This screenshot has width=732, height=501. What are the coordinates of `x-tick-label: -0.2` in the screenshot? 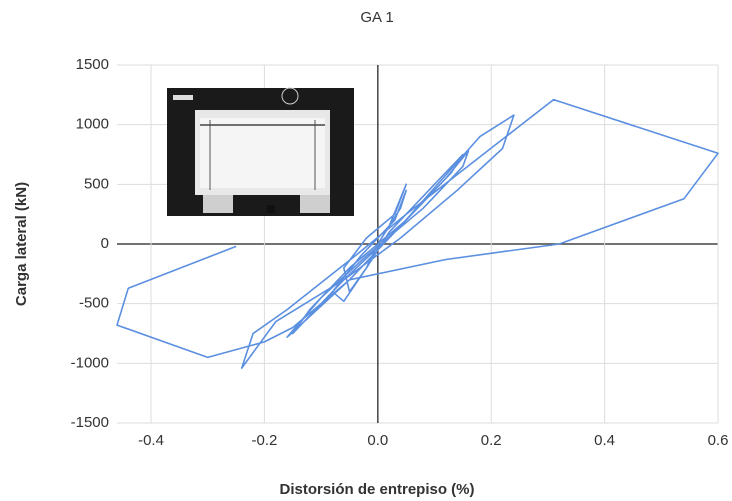 It's located at (264, 440).